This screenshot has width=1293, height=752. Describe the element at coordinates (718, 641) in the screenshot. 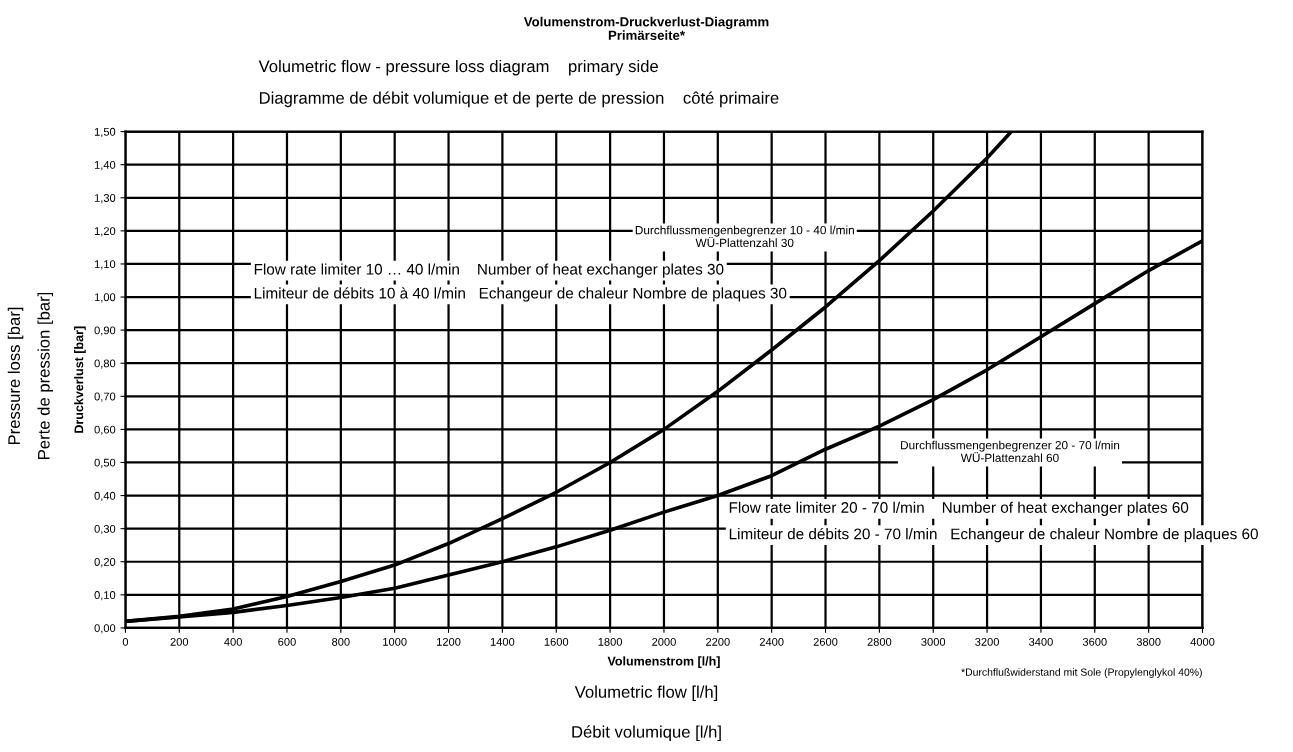

I see `x-tick-label: 2200` at that location.